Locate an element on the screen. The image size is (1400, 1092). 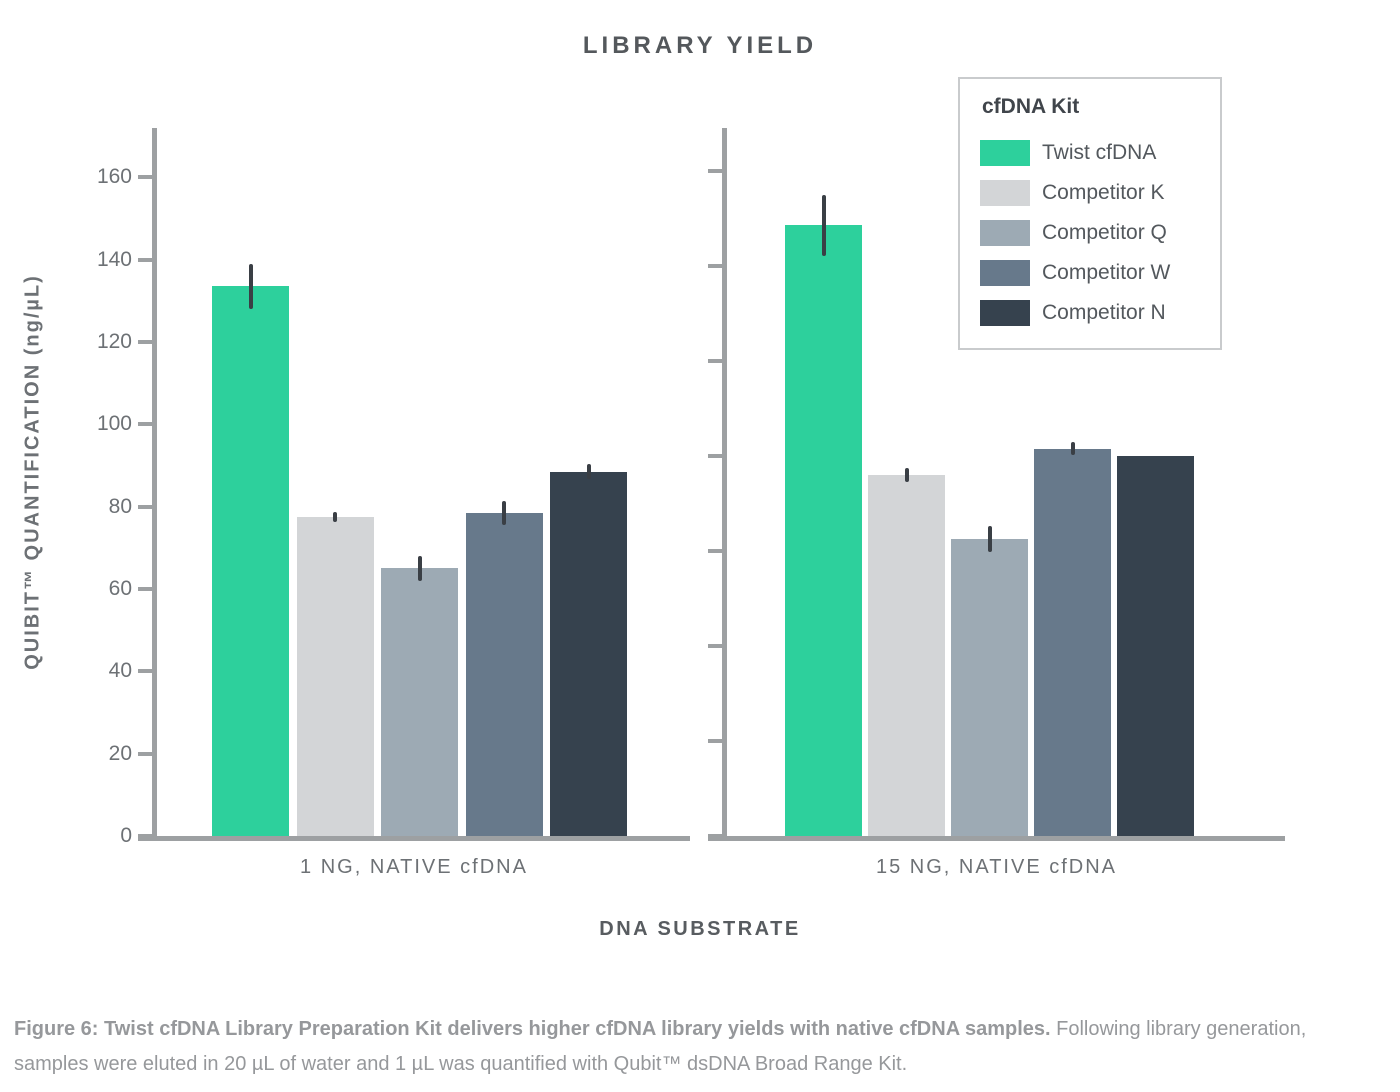
legend-swatch-competitor-q is located at coordinates (1005, 233).